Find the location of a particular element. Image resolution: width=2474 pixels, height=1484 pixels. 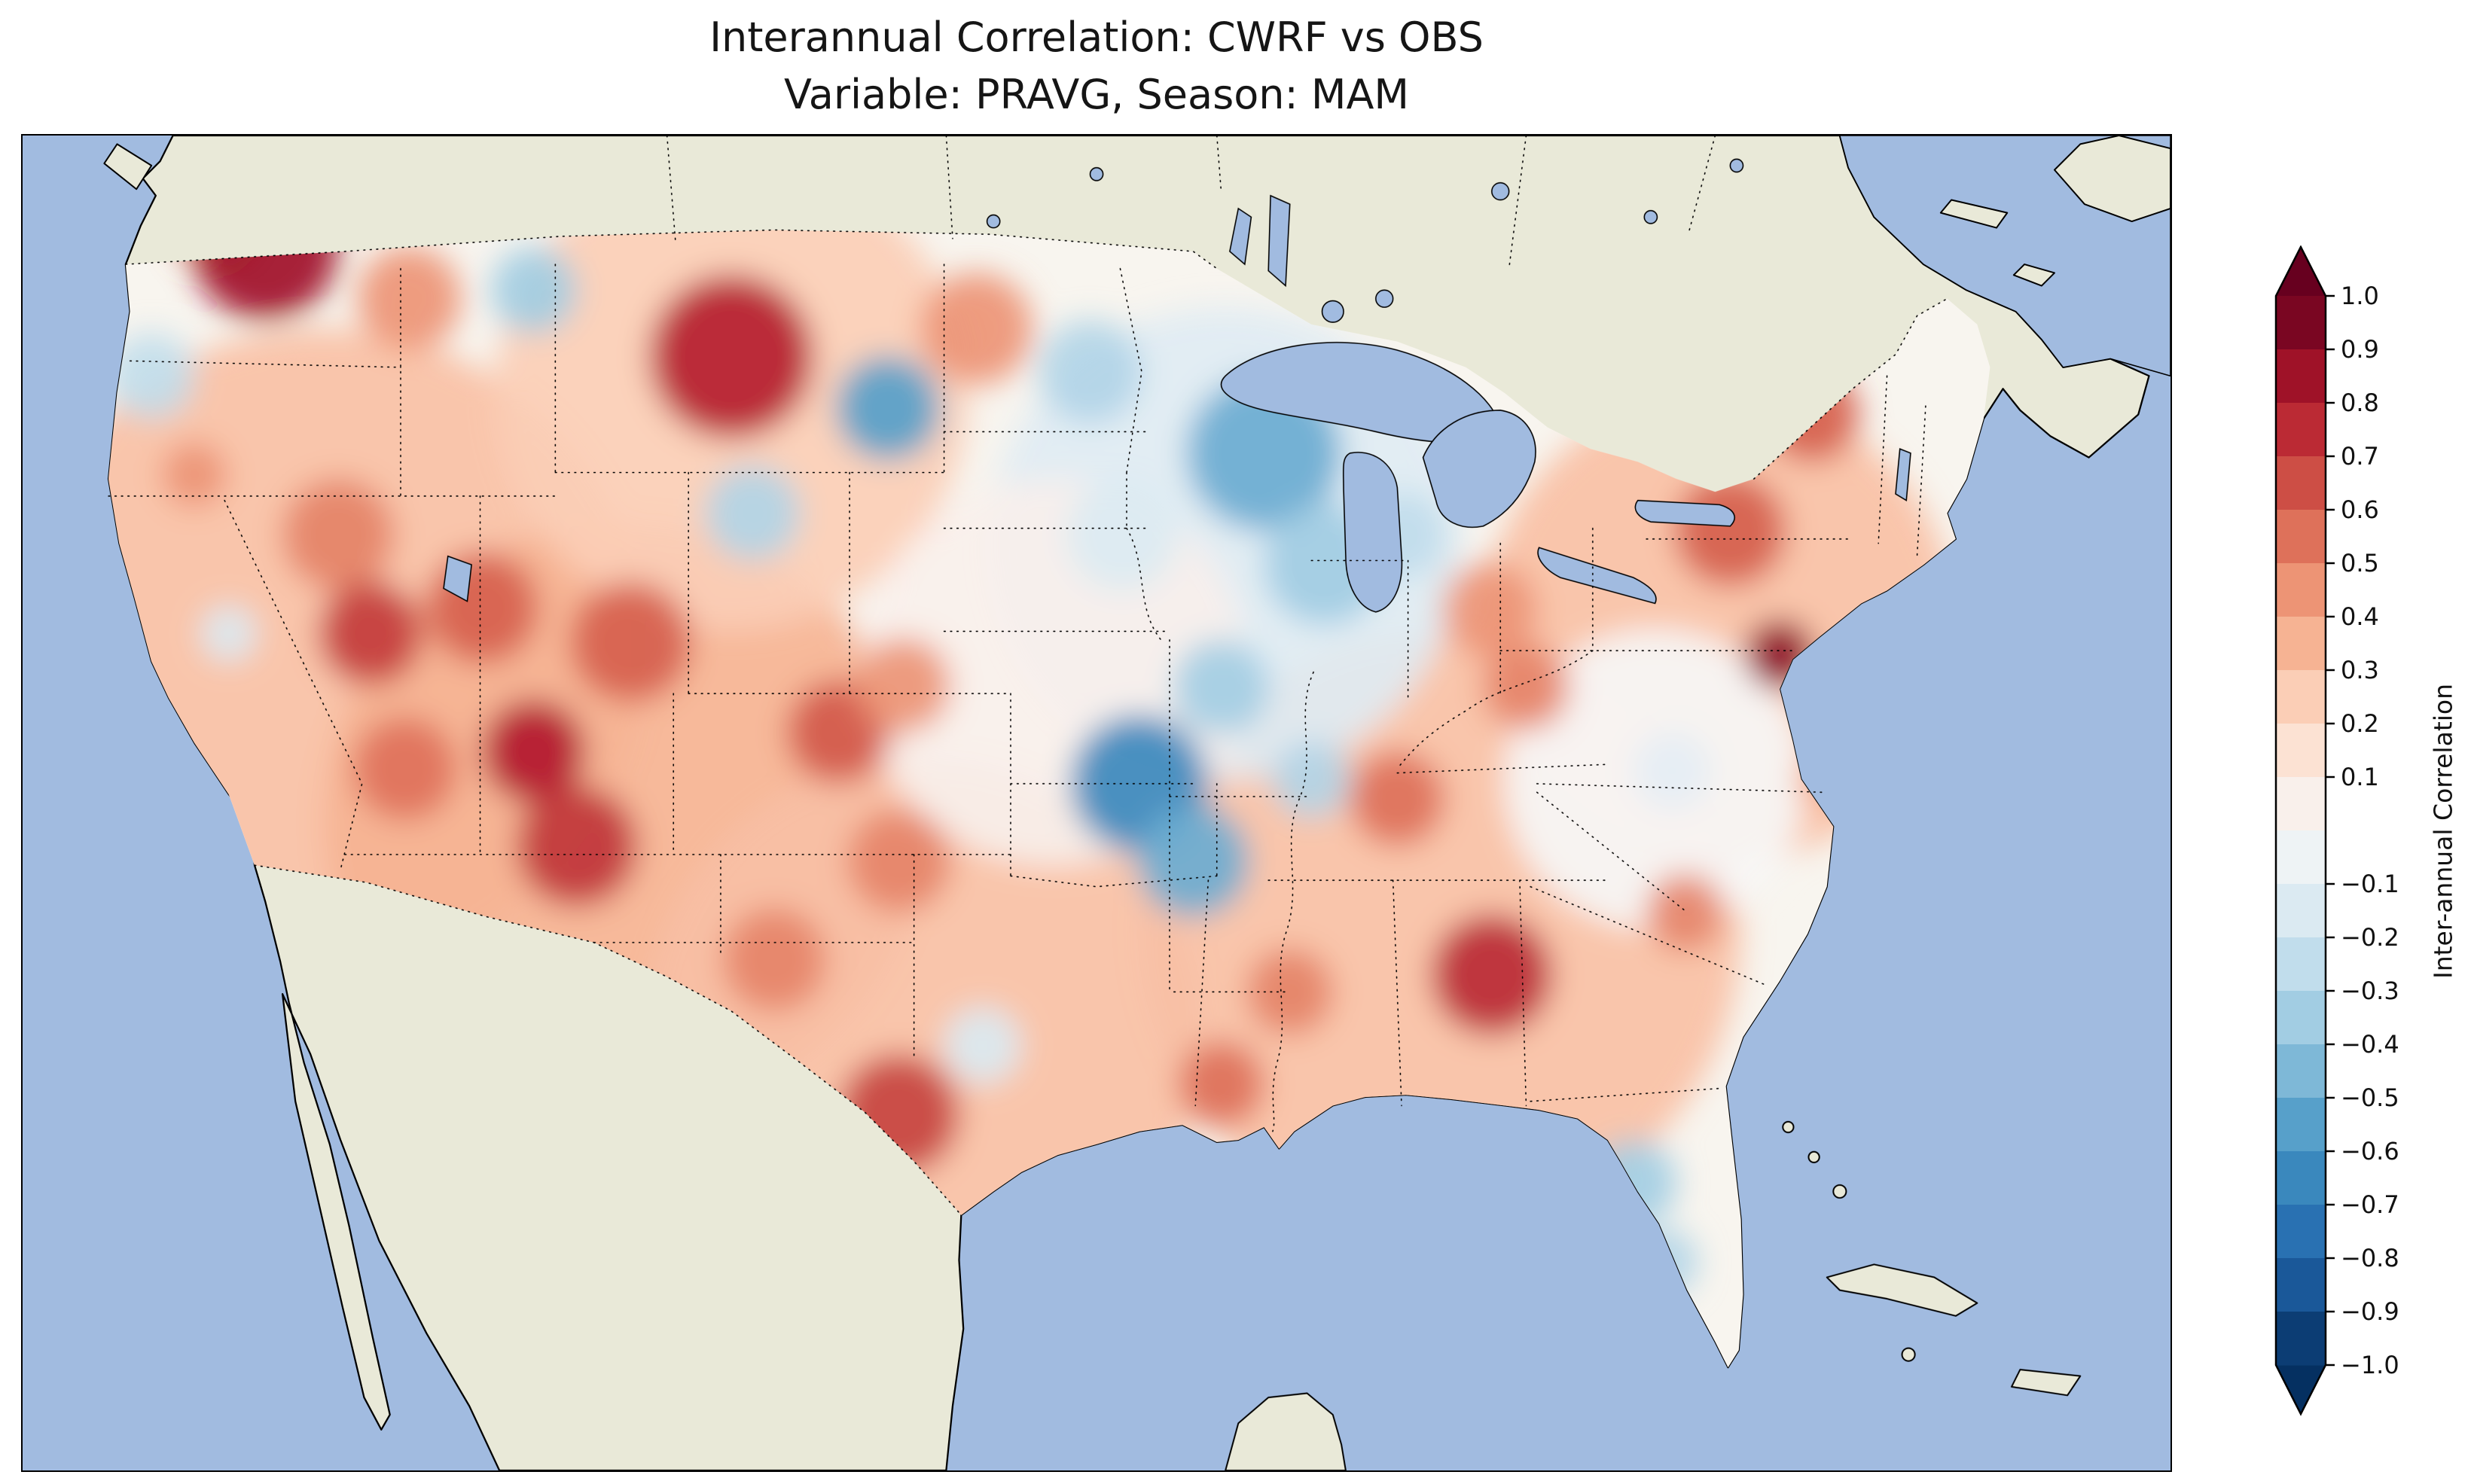

great-lakes is located at coordinates (1477, 477).